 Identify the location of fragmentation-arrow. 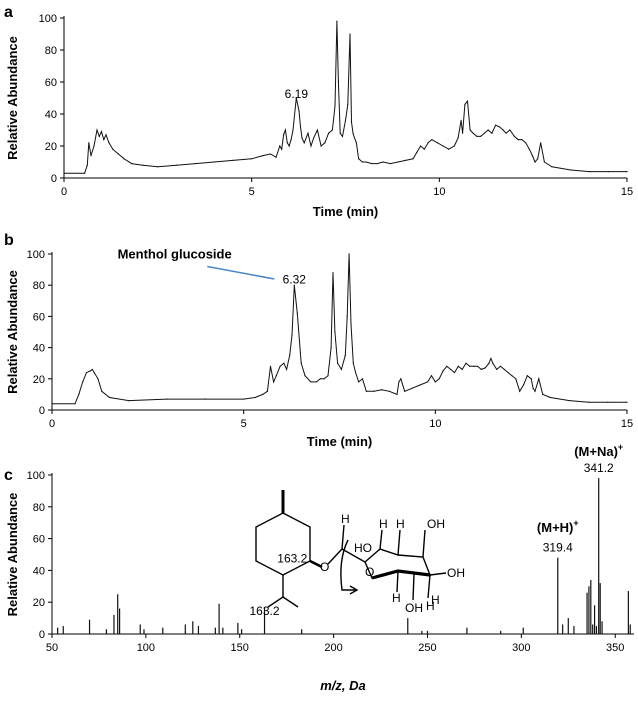
(348, 565).